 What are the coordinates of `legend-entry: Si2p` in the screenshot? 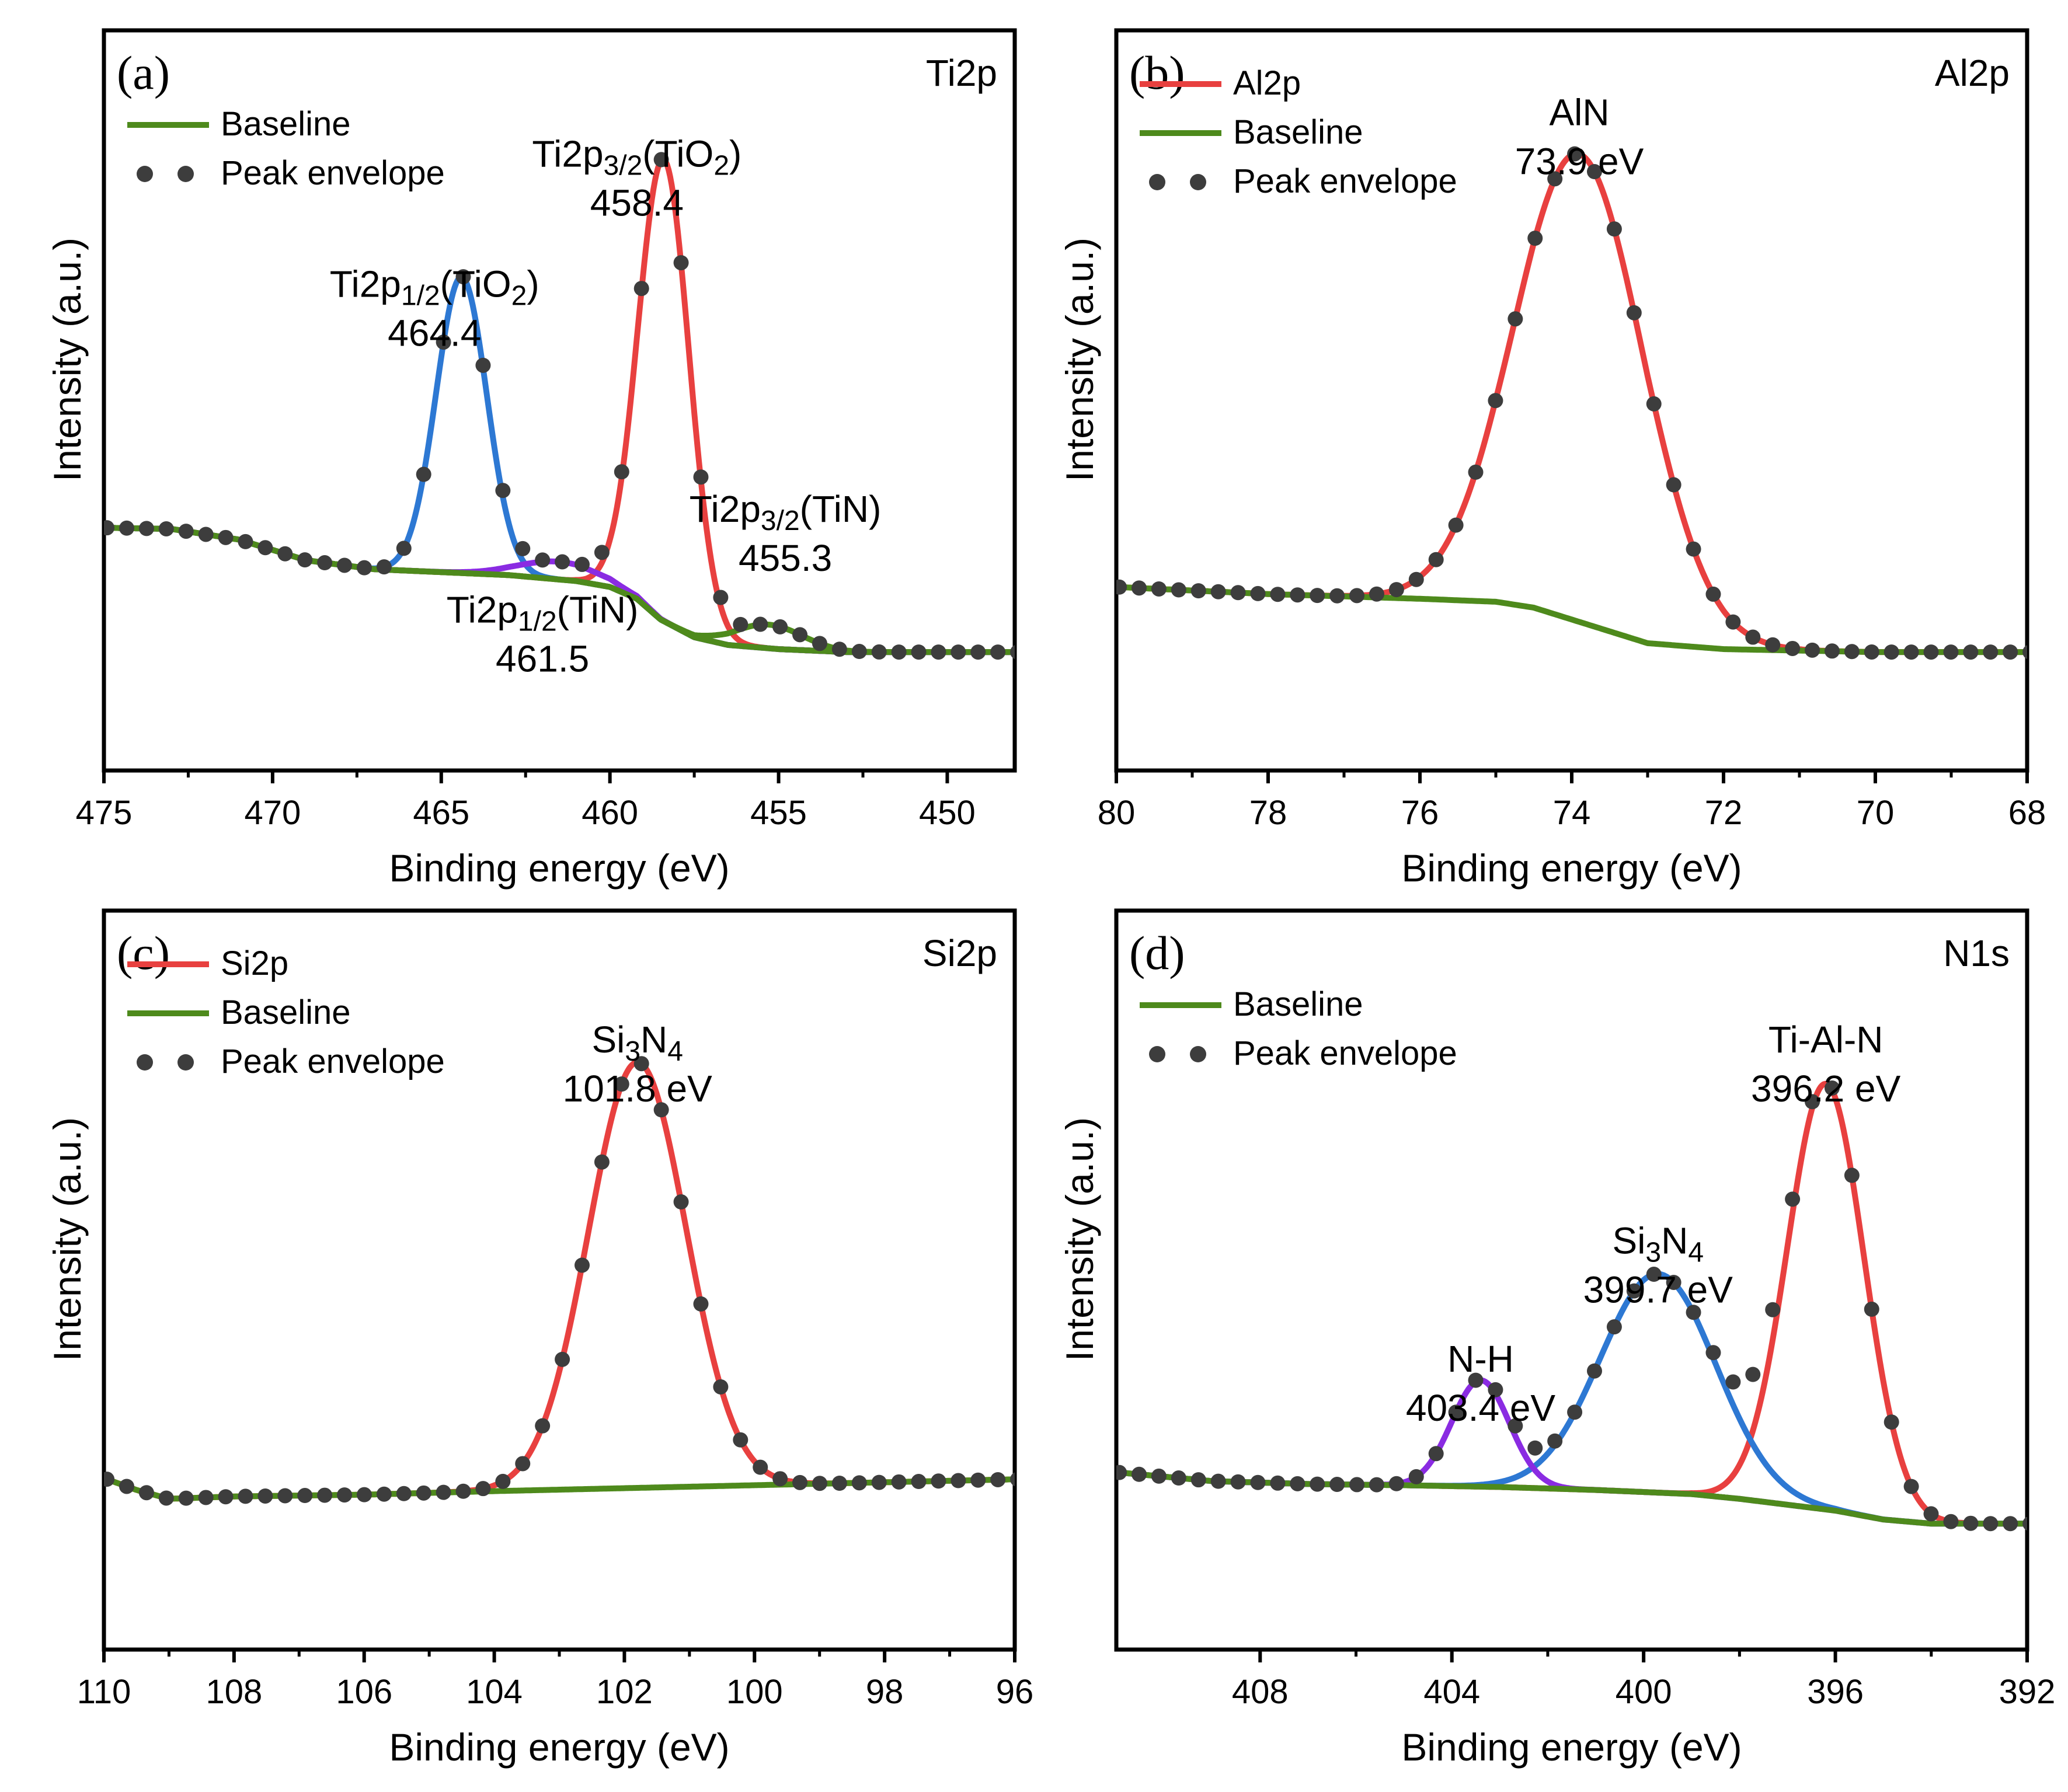 It's located at (207, 963).